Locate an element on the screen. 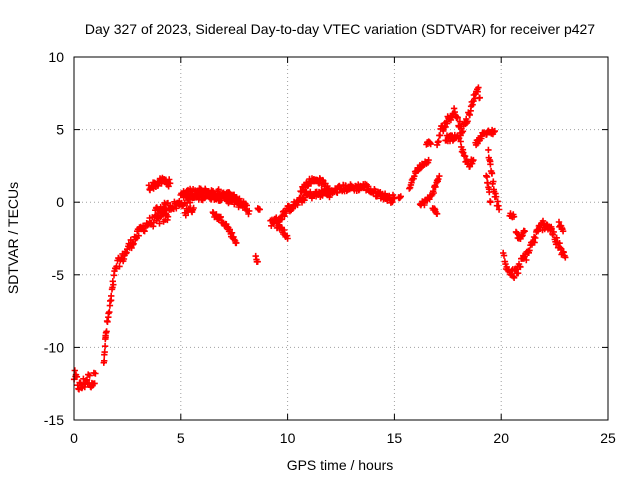  y-tick-label: 10 is located at coordinates (56, 57).